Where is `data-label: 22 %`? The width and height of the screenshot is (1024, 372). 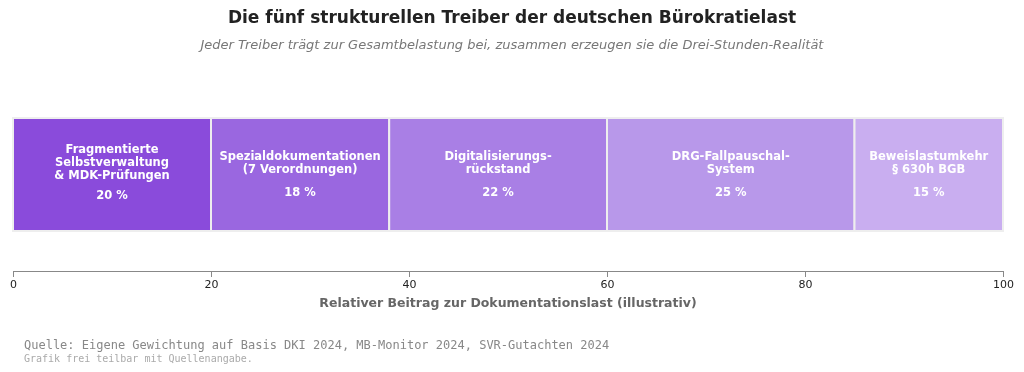
data-label: 22 % is located at coordinates (498, 191).